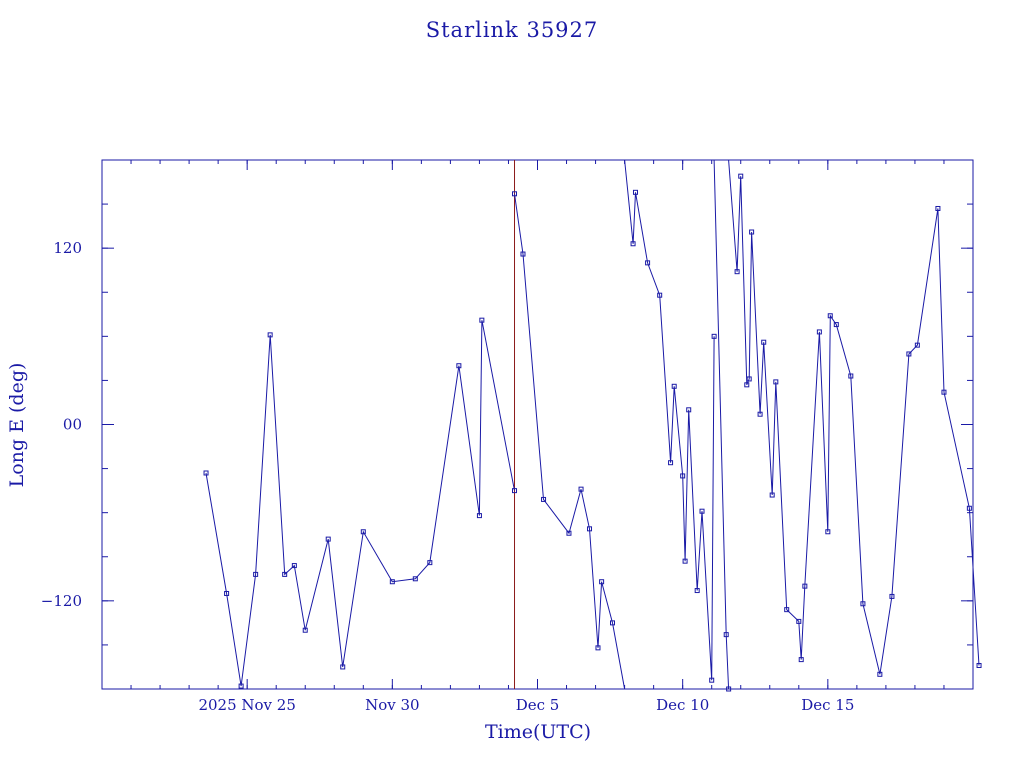 The width and height of the screenshot is (1024, 768). Describe the element at coordinates (17, 425) in the screenshot. I see `y-axis-label: Long E (deg)` at that location.